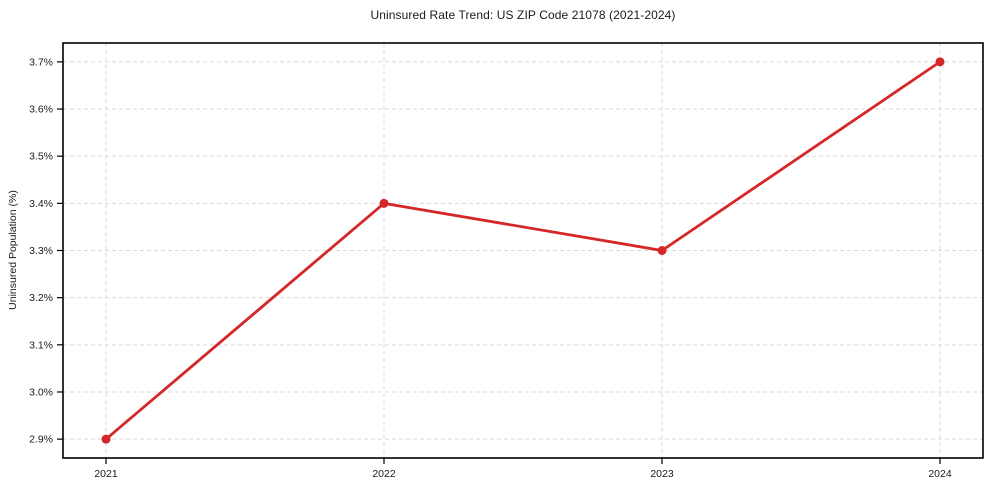 Image resolution: width=989 pixels, height=490 pixels. Describe the element at coordinates (41, 345) in the screenshot. I see `y-tick-label: 3.1%` at that location.